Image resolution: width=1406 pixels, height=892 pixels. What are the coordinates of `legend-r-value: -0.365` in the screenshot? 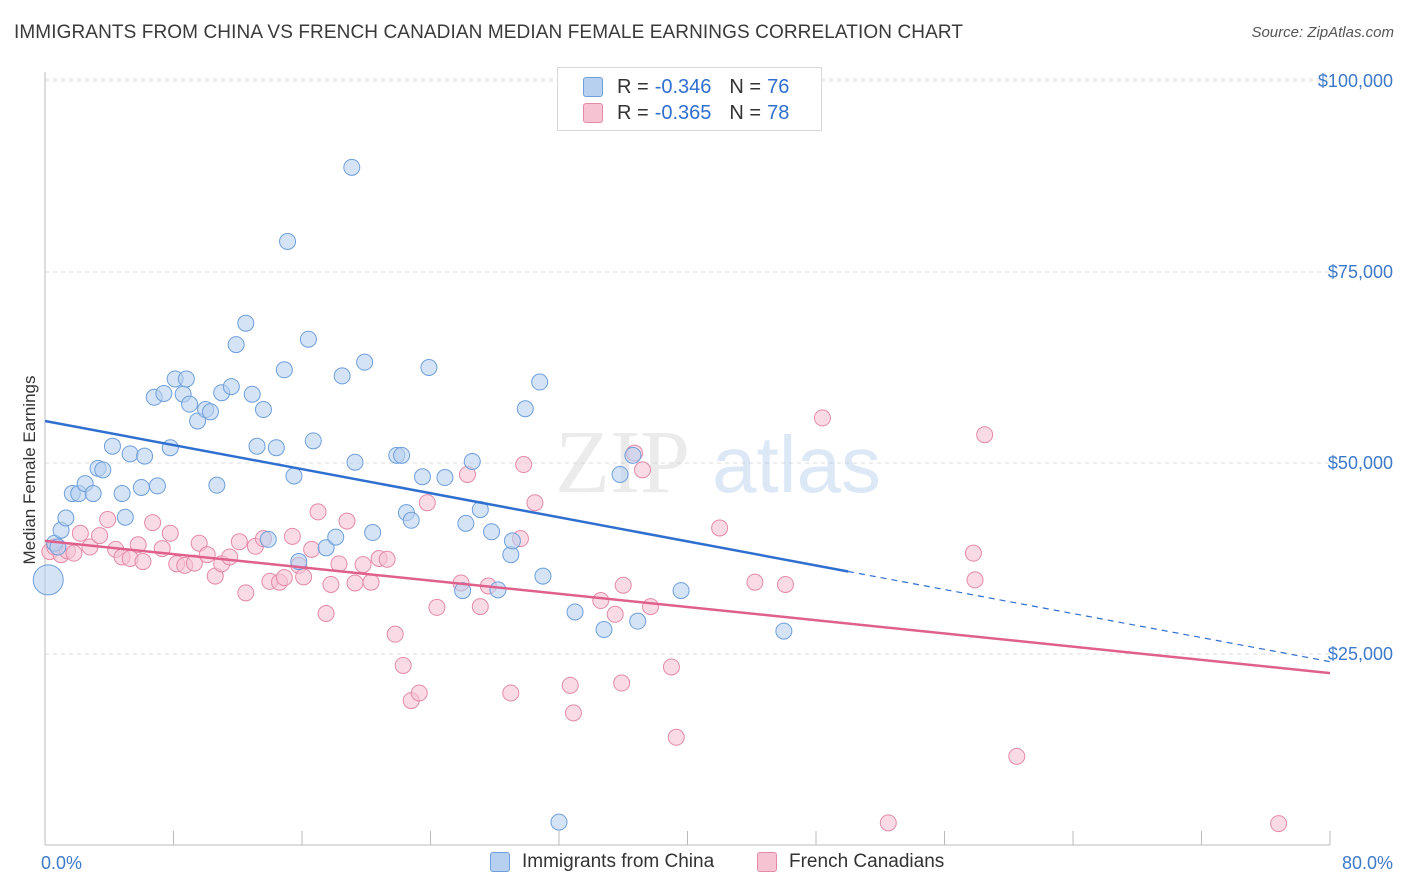 It's located at (683, 112).